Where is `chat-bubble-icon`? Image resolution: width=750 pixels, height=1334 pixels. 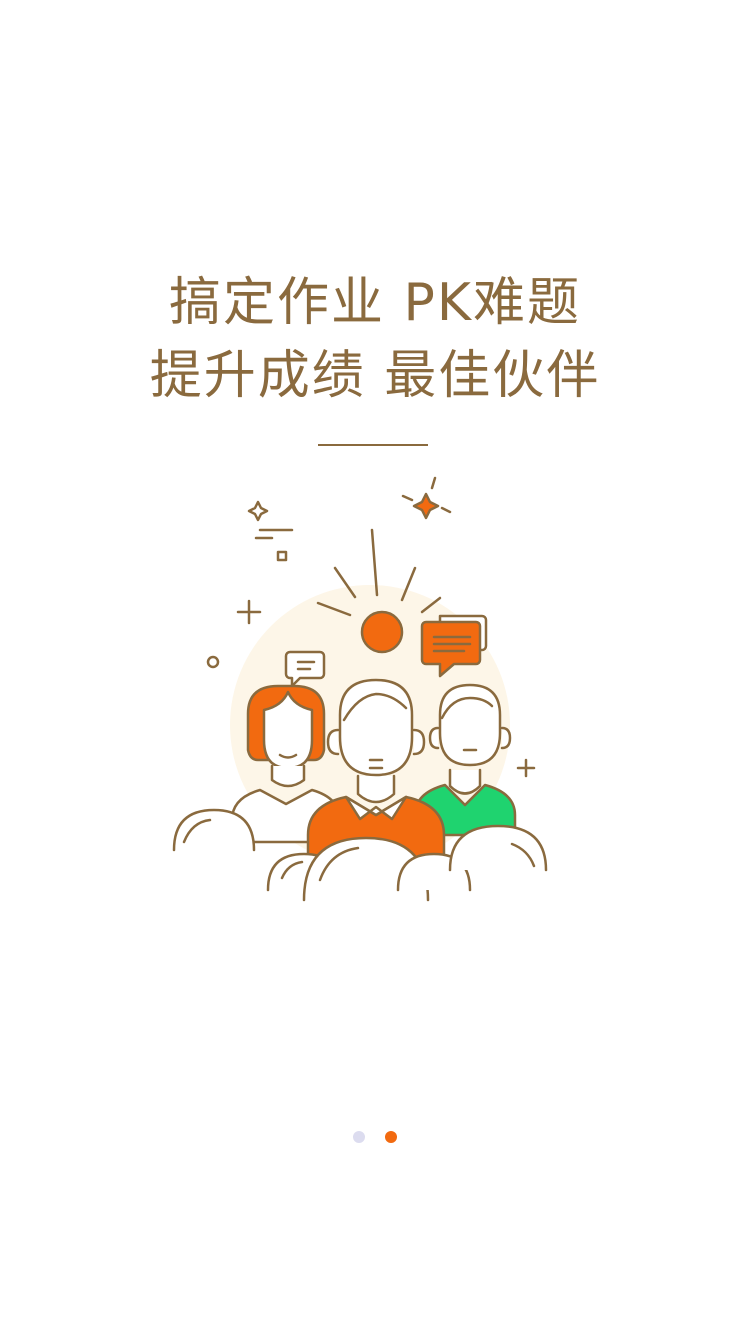
chat-bubble-icon is located at coordinates (451, 649).